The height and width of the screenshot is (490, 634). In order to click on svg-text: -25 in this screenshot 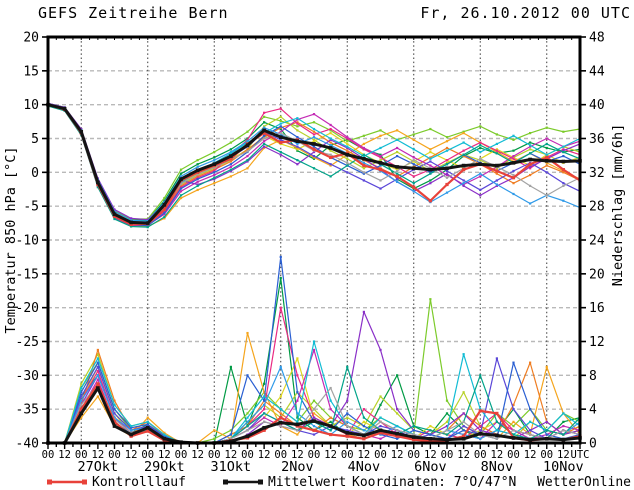, I will do `click(27, 342)`.